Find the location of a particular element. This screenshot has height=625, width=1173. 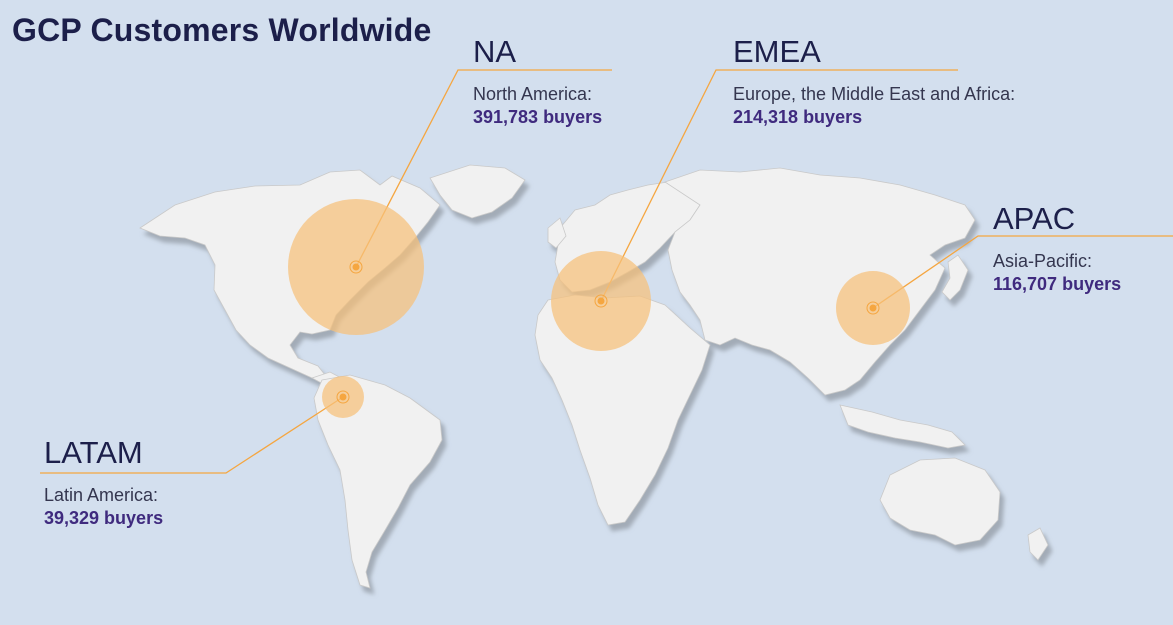

region-code: LATAM is located at coordinates (93, 452).